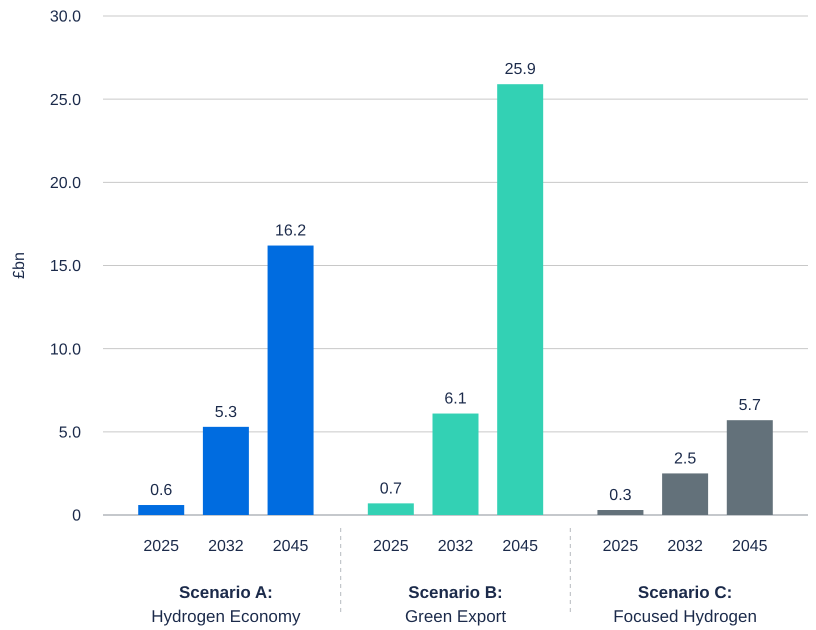  I want to click on text: Hydrogen Economy, so click(226, 616).